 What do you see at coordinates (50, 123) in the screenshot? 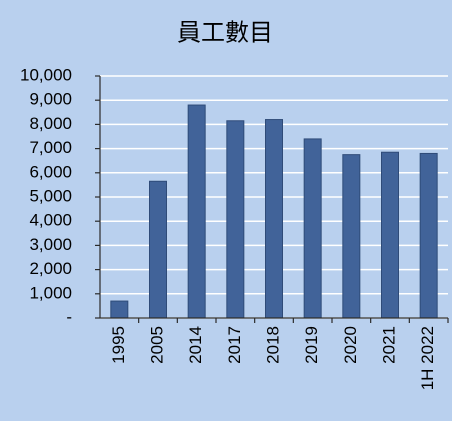
I see `y-tick-label: 8,000` at bounding box center [50, 123].